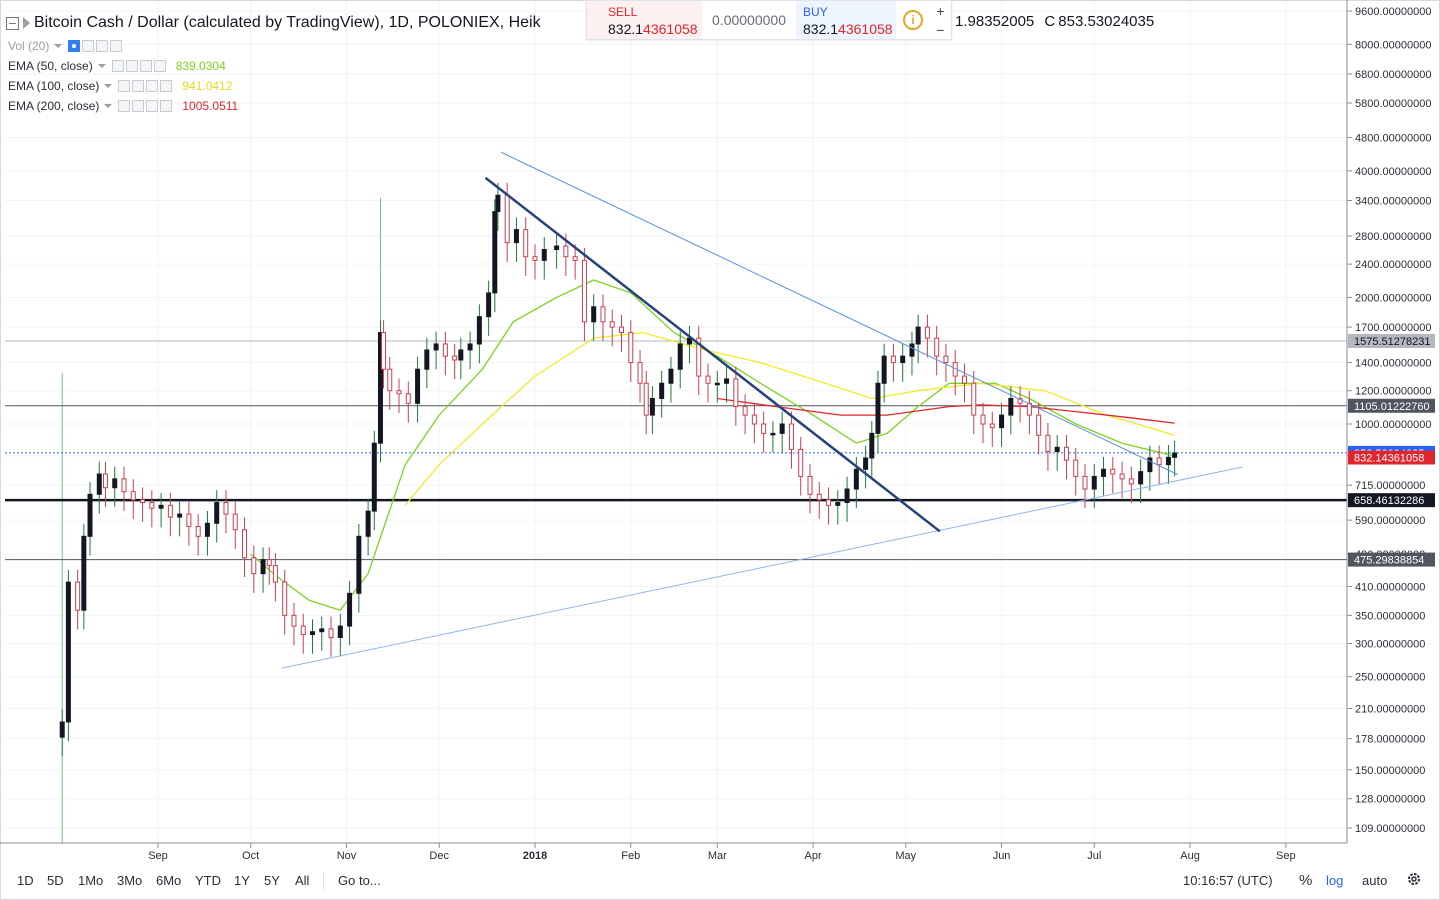  What do you see at coordinates (55, 880) in the screenshot?
I see `range-5d-button: 5D` at bounding box center [55, 880].